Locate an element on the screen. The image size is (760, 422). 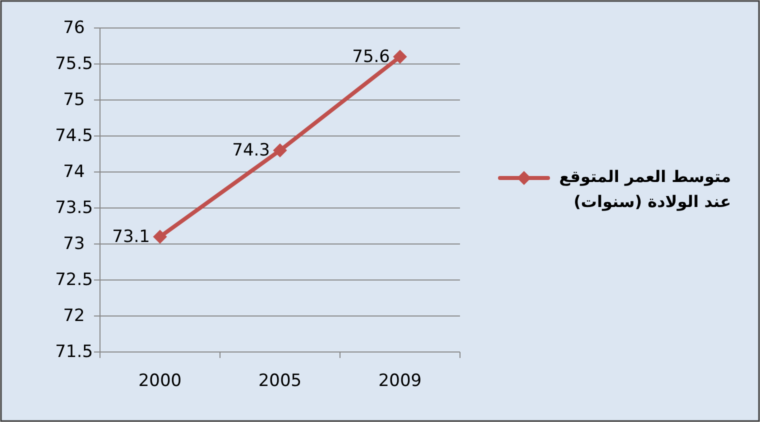
legend-label: متوسط العمر المتوقع عند الولادة (سنوات) is located at coordinates (644, 189).